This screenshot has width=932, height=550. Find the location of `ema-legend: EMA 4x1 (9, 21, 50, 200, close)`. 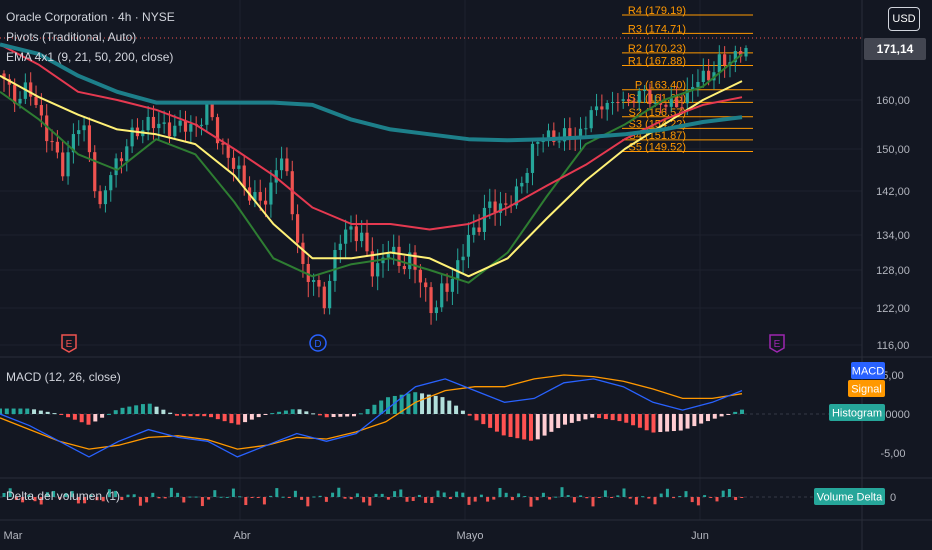

ema-legend: EMA 4x1 (9, 21, 50, 200, close) is located at coordinates (90, 57).